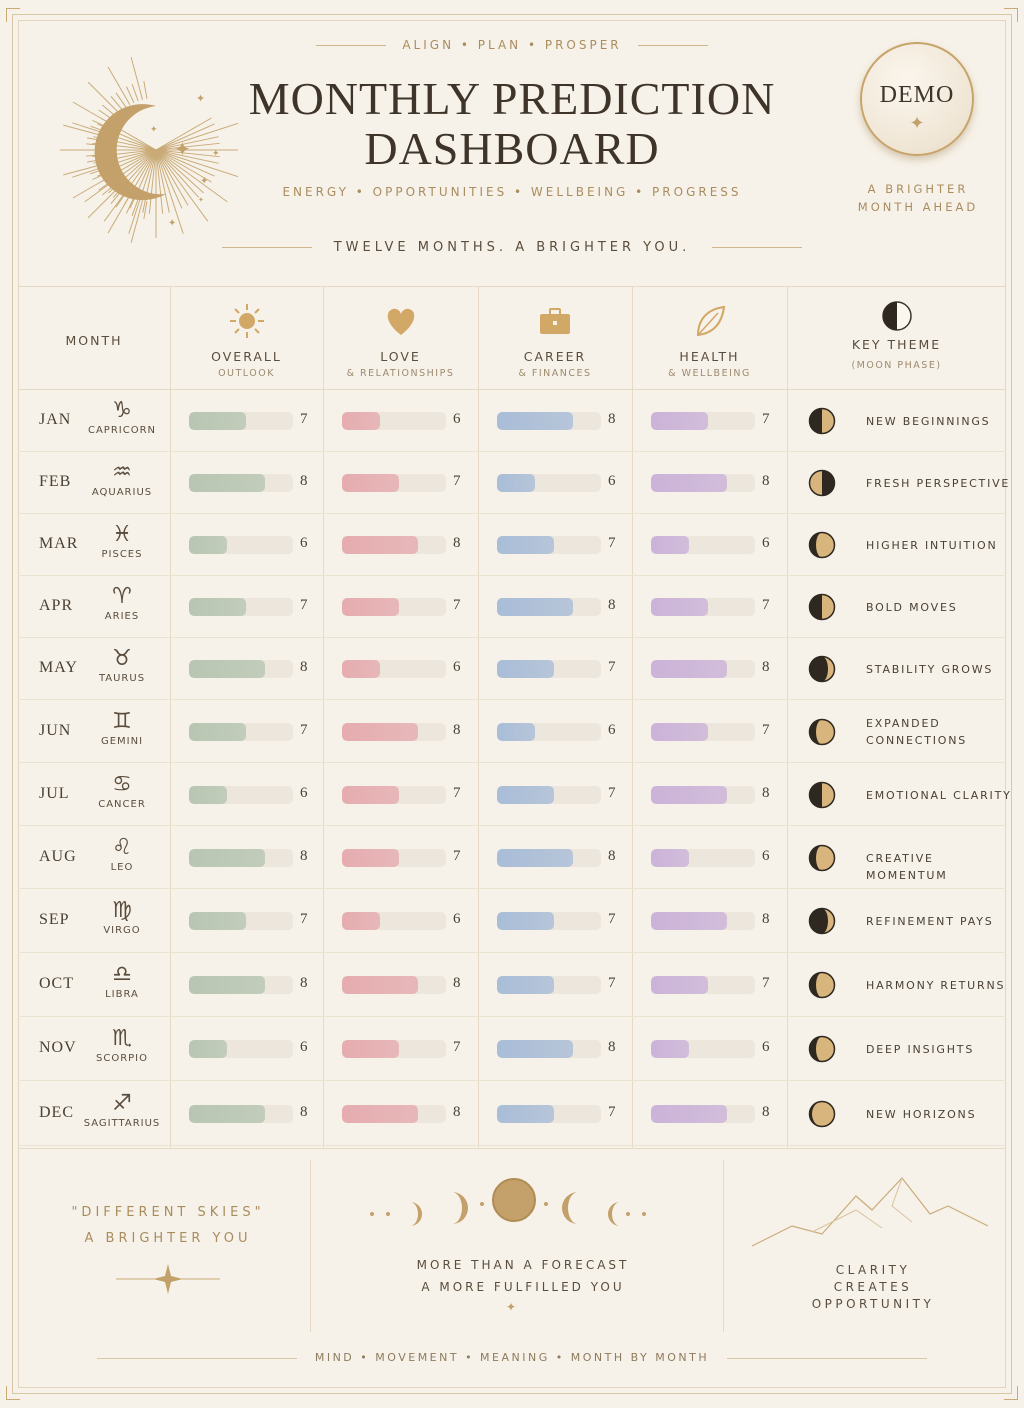 The height and width of the screenshot is (1408, 1024). Describe the element at coordinates (512, 921) in the screenshot. I see `table-row: SEP ♍ VIRGO 7 6 7 8 REFINEMENT PAYS` at that location.